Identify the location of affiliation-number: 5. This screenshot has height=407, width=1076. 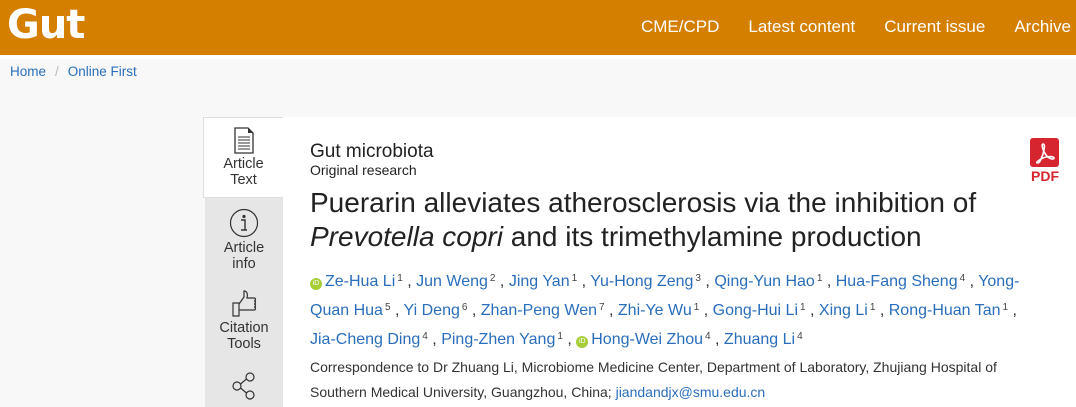
(387, 307).